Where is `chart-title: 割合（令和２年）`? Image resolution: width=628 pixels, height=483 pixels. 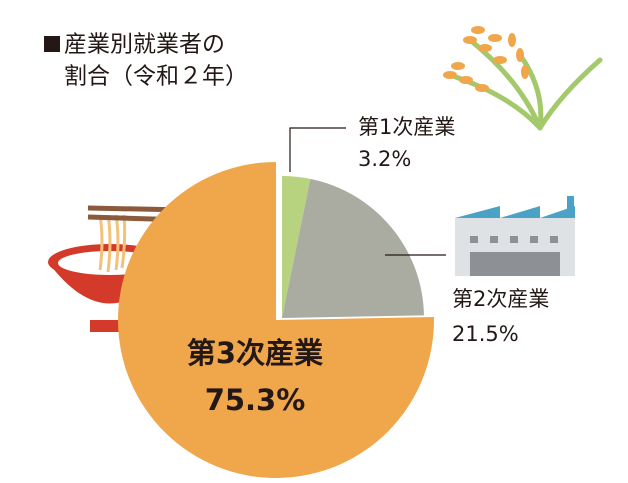 chart-title: 割合（令和２年） is located at coordinates (156, 77).